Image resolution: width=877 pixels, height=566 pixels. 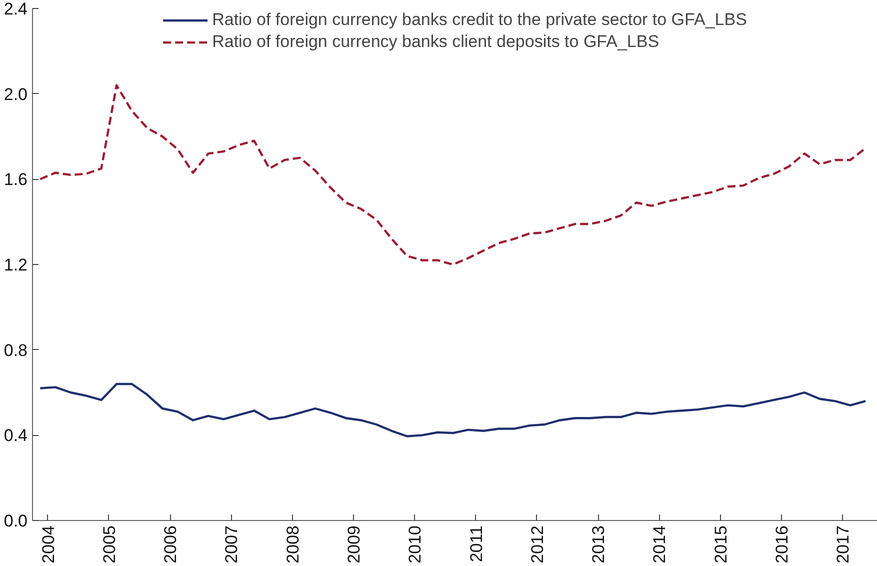 I want to click on x-tick-label: 2008, so click(x=292, y=544).